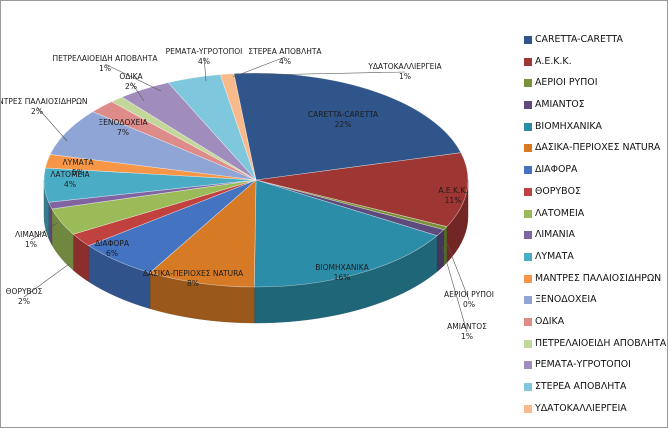 This screenshot has height=429, width=668. What do you see at coordinates (452, 190) in the screenshot?
I see `slice-label: Α.Ε.Κ.Κ.` at bounding box center [452, 190].